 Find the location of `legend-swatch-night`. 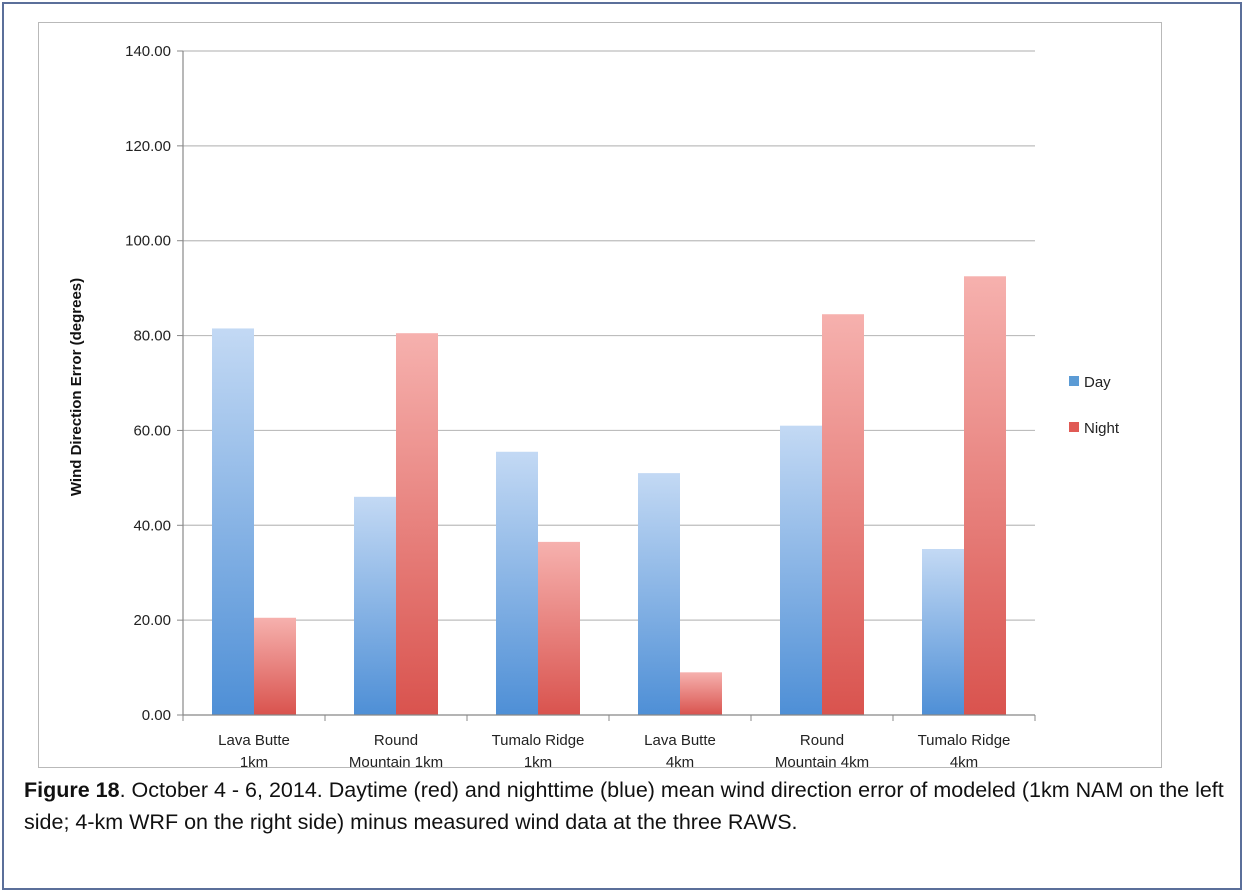

legend-swatch-night is located at coordinates (1074, 427).